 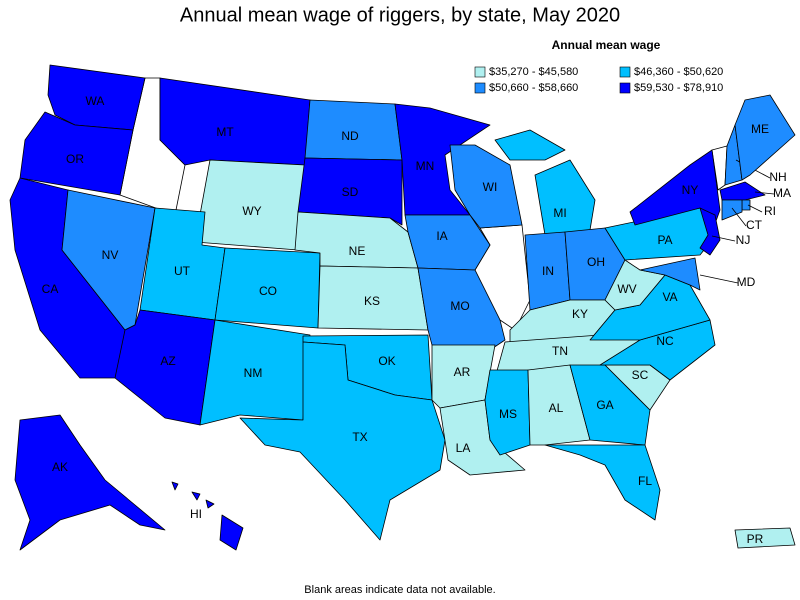 I want to click on state-label: WY, so click(x=251, y=211).